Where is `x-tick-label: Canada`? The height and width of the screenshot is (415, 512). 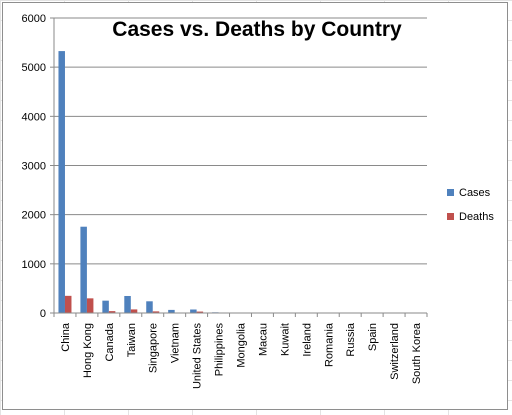
x-tick-label: Canada is located at coordinates (110, 341).